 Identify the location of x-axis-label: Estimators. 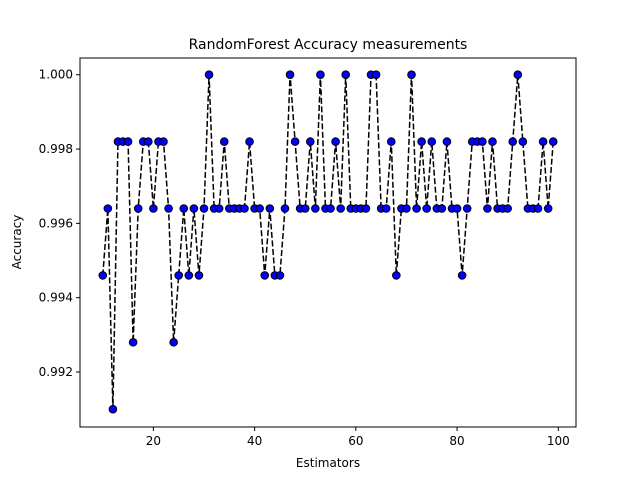
(328, 463).